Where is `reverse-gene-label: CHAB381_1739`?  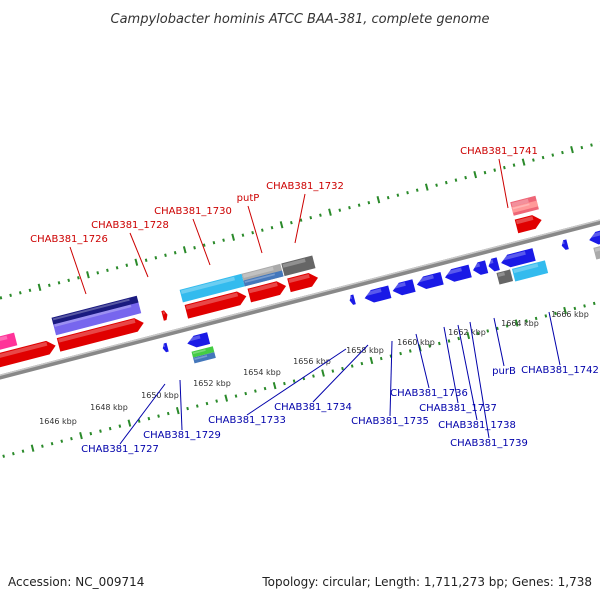 reverse-gene-label: CHAB381_1739 is located at coordinates (489, 443).